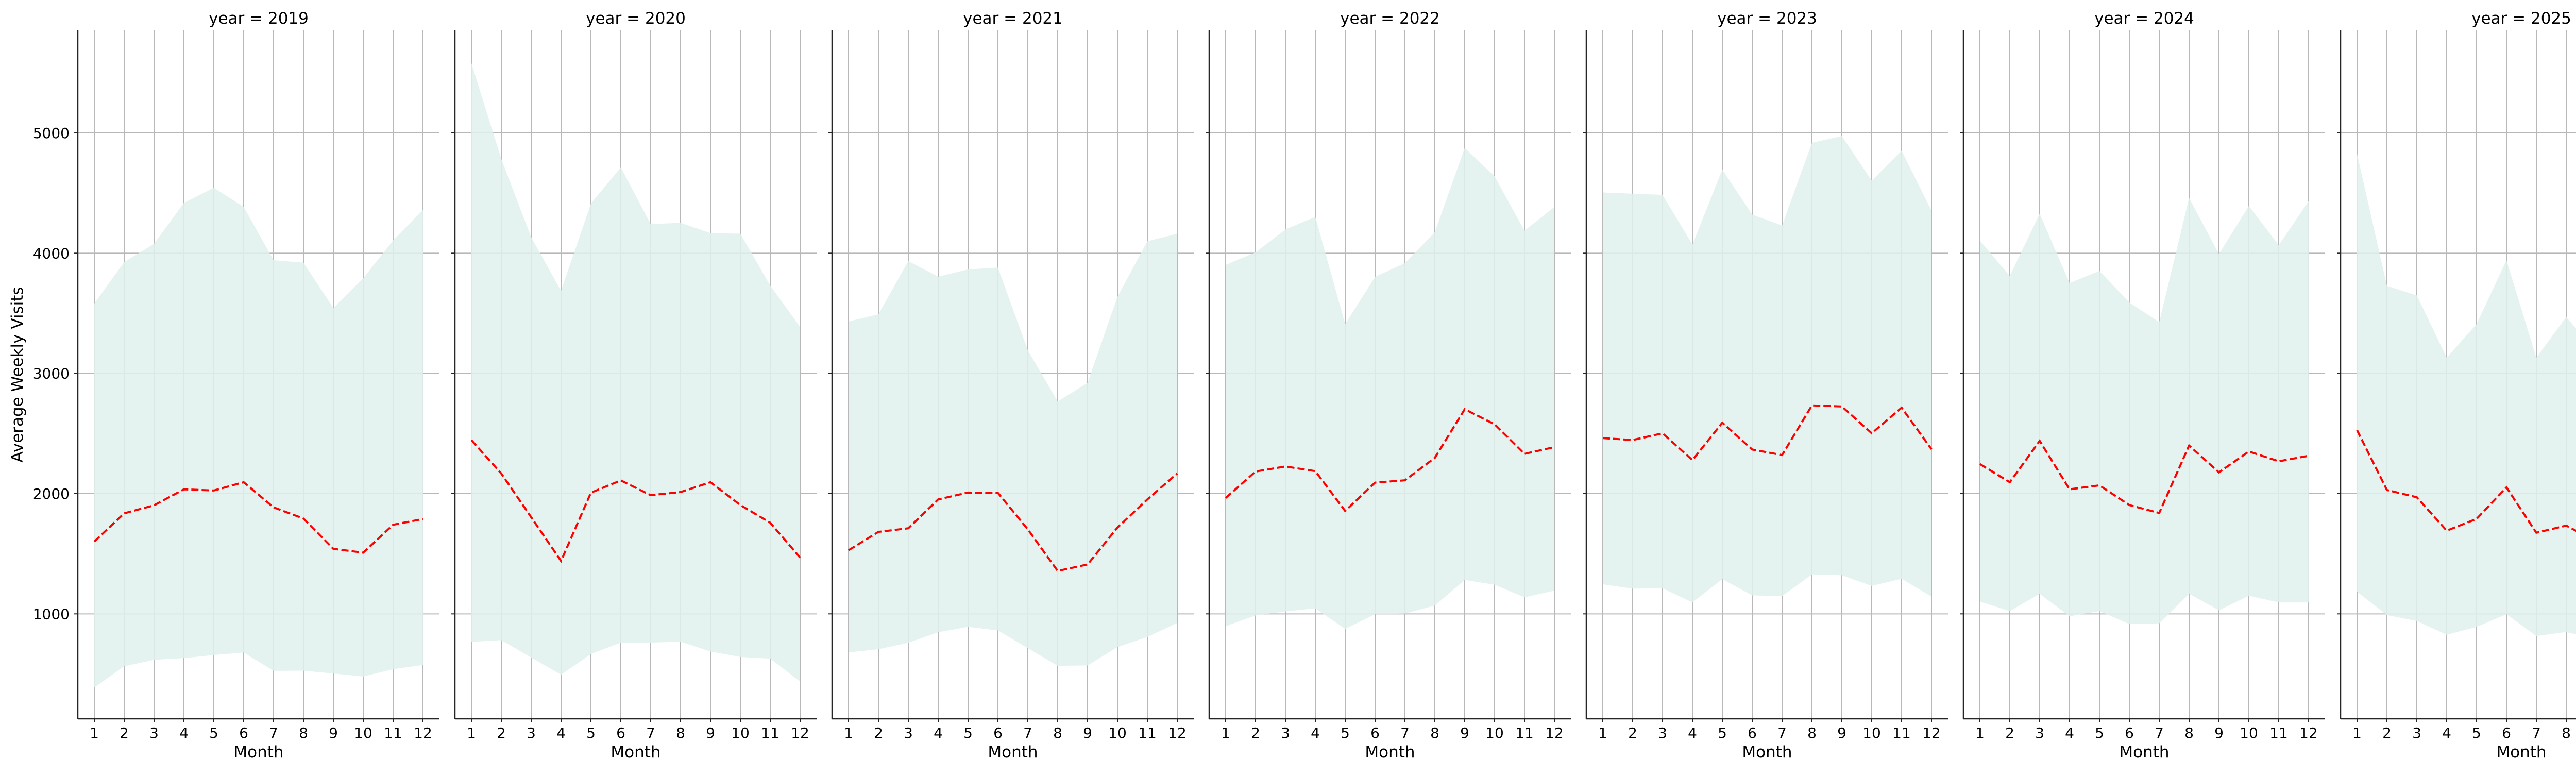 Image resolution: width=2576 pixels, height=775 pixels. Describe the element at coordinates (51, 373) in the screenshot. I see `y-tick-label: 3000` at that location.